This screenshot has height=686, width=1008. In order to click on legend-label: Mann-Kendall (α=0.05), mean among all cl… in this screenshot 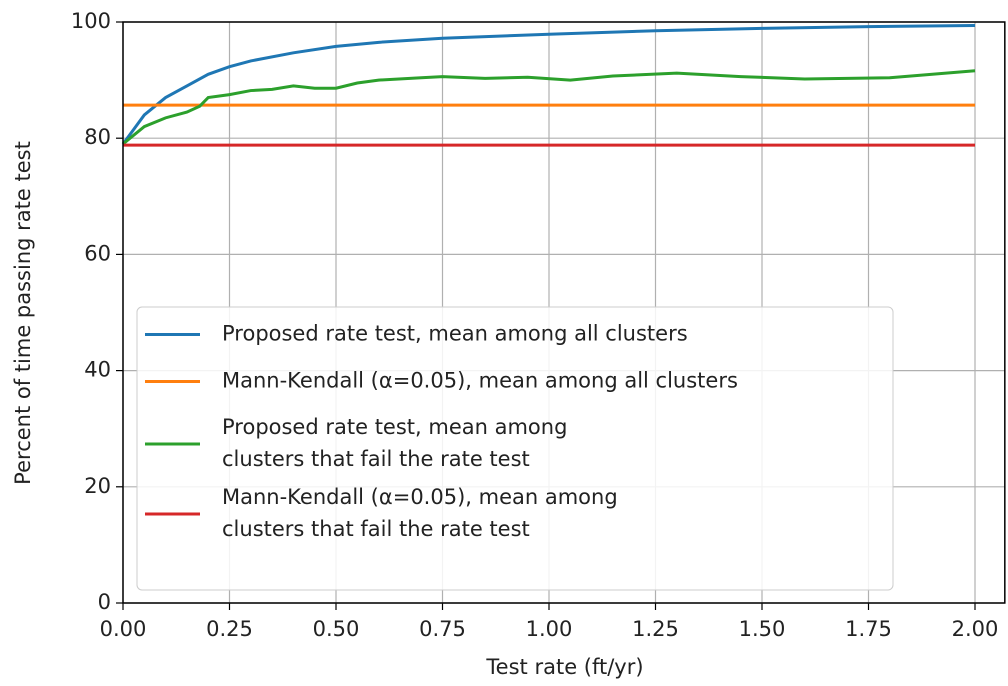, I will do `click(480, 381)`.